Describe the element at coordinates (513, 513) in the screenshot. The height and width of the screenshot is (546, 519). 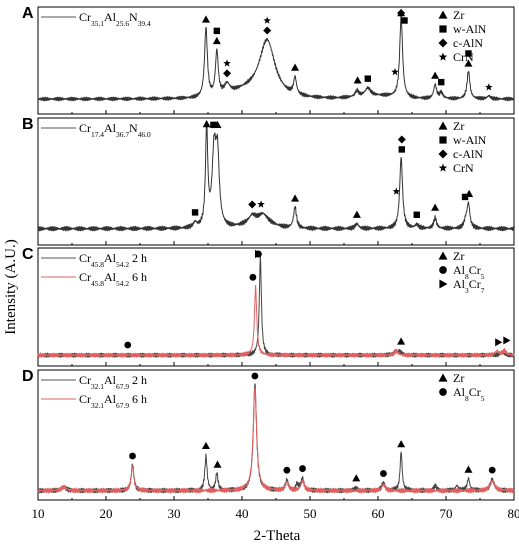
I see `x-tick-label: 80` at that location.